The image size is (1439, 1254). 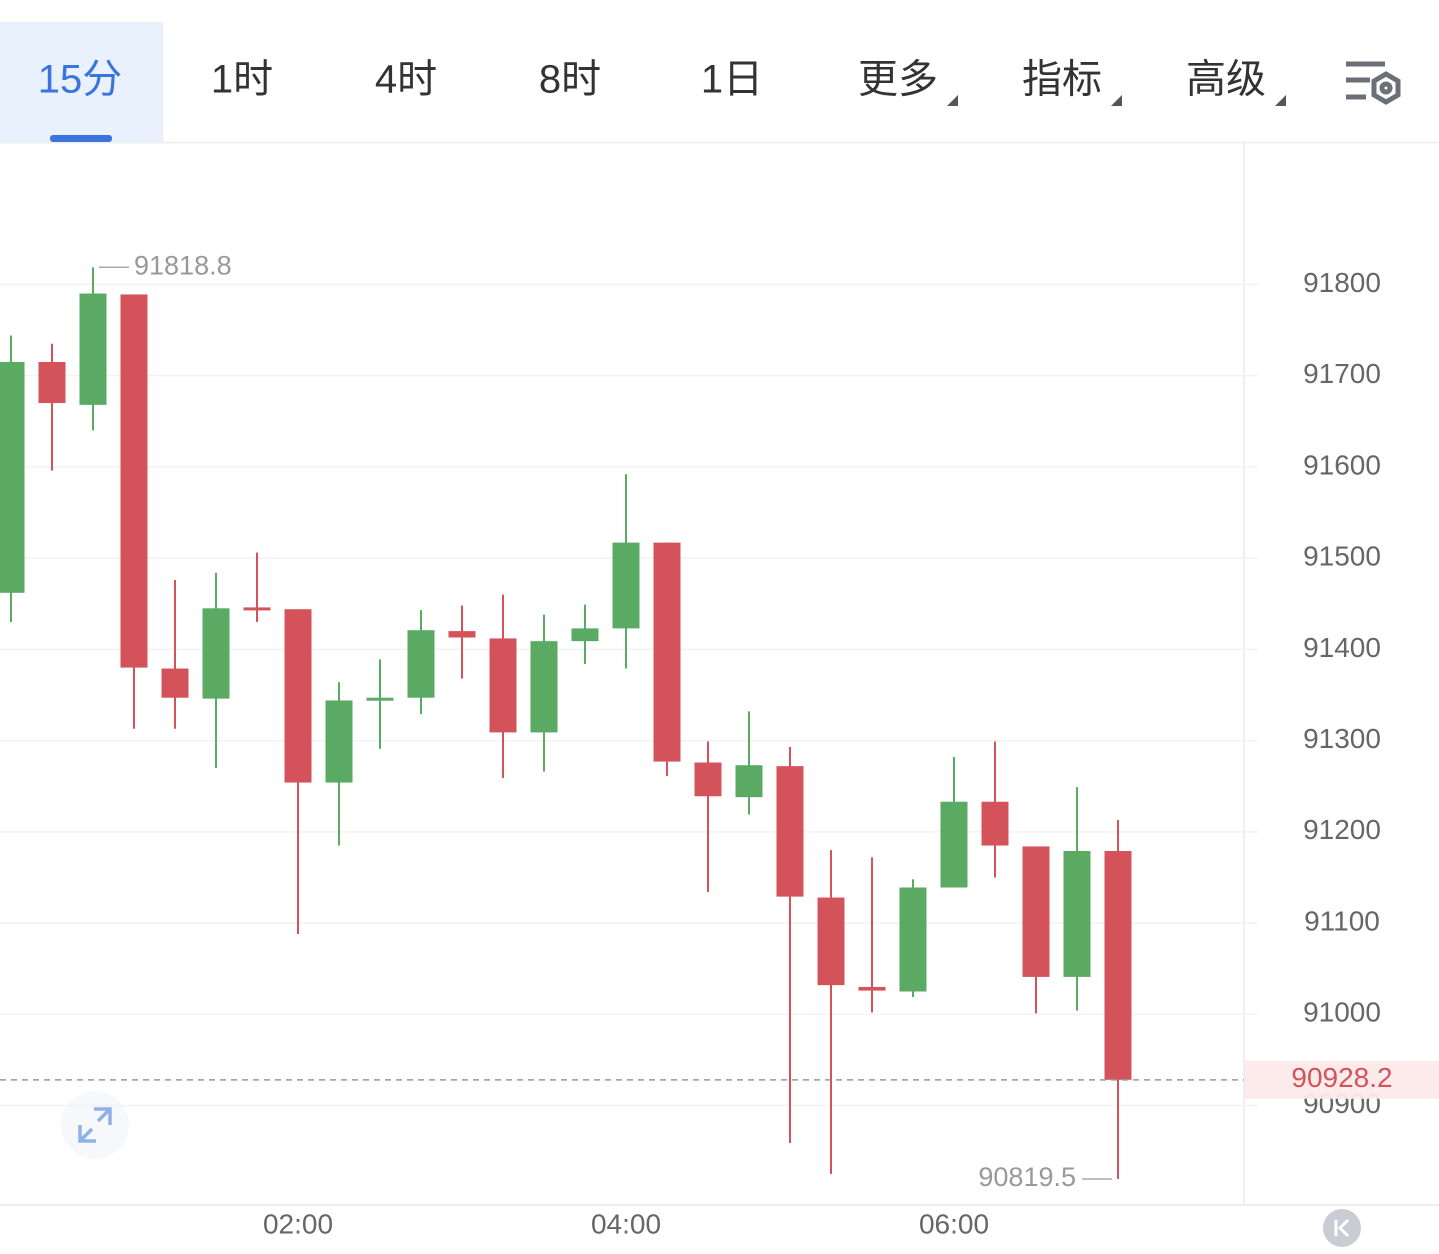 What do you see at coordinates (1342, 373) in the screenshot?
I see `y-tick-label: 91700` at bounding box center [1342, 373].